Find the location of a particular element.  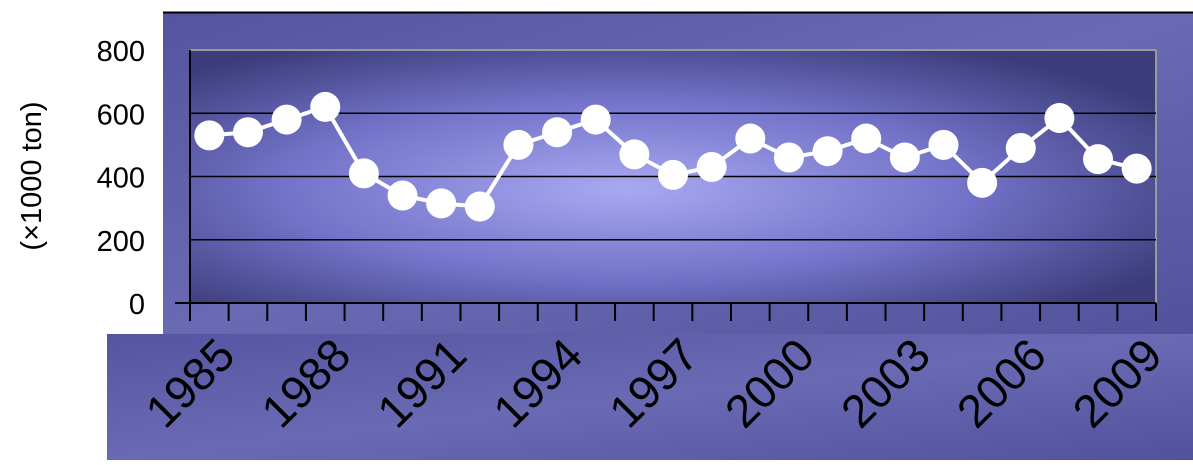

y-tick-label: 200 is located at coordinates (121, 242).